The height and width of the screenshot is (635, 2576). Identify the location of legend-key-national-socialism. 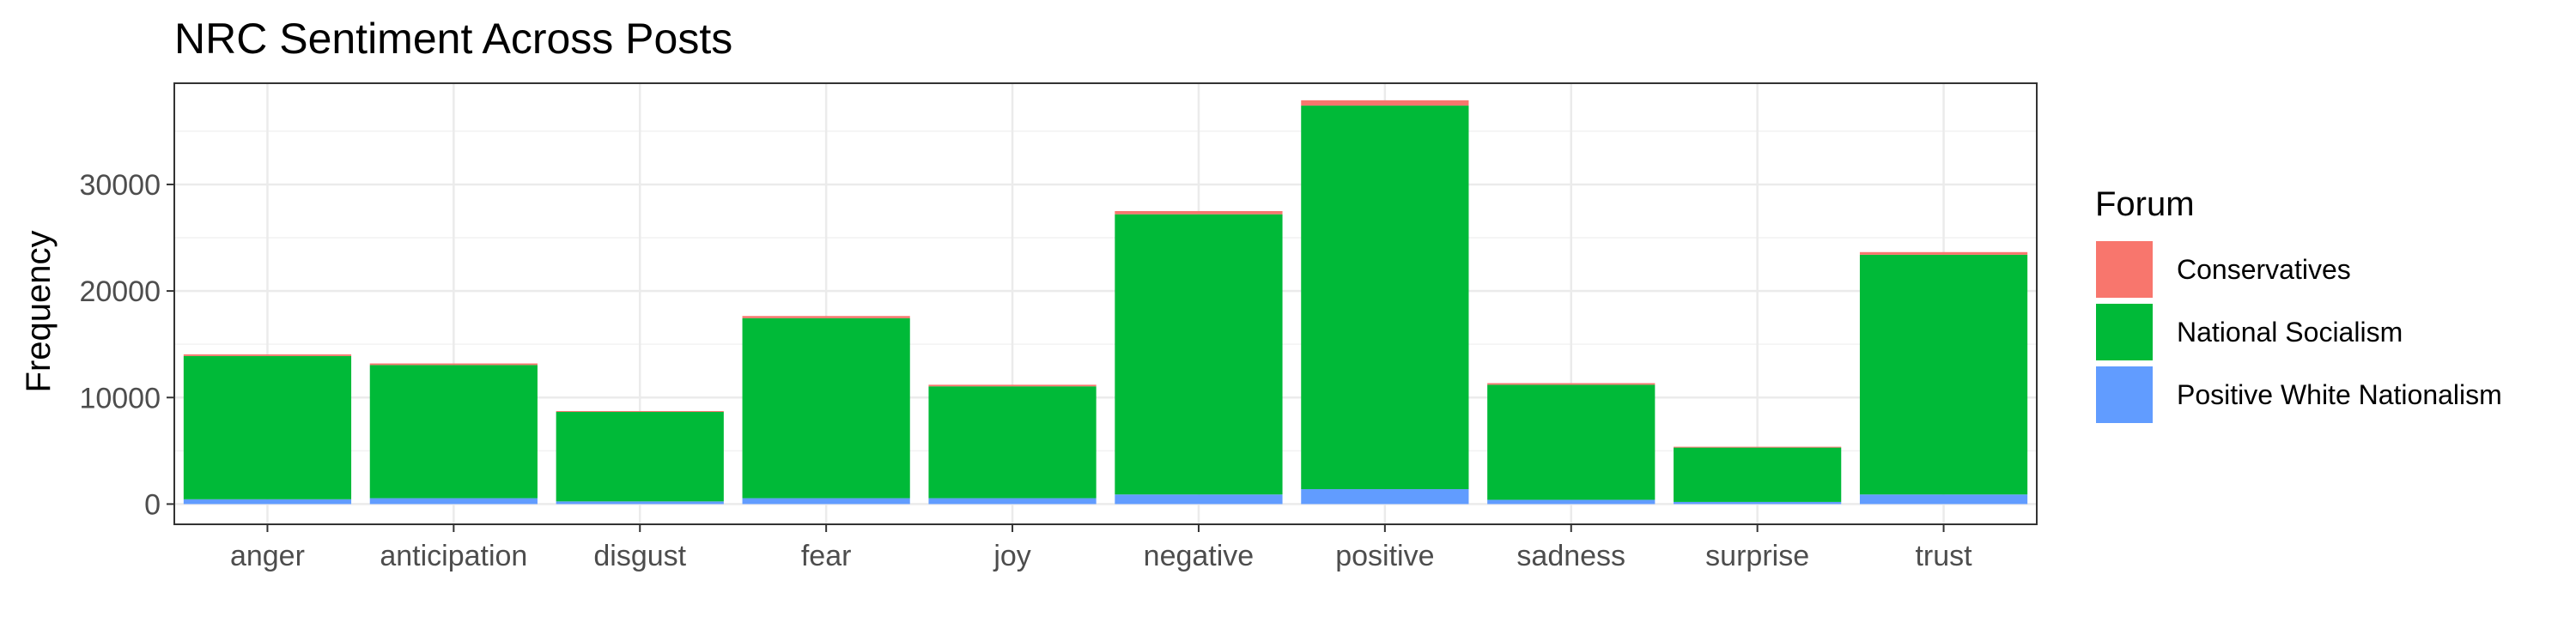
(2124, 332).